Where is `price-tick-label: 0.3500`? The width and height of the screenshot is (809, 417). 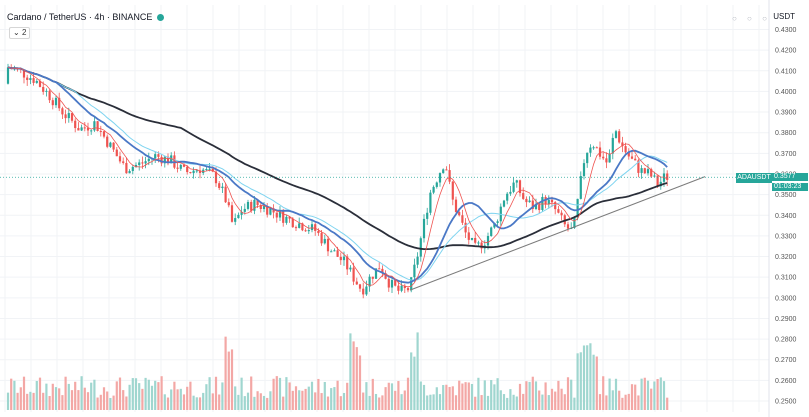 price-tick-label: 0.3500 is located at coordinates (786, 195).